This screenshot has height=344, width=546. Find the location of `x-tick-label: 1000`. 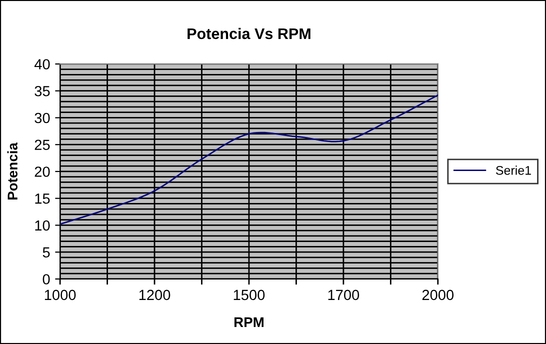

x-tick-label: 1000 is located at coordinates (60, 295).